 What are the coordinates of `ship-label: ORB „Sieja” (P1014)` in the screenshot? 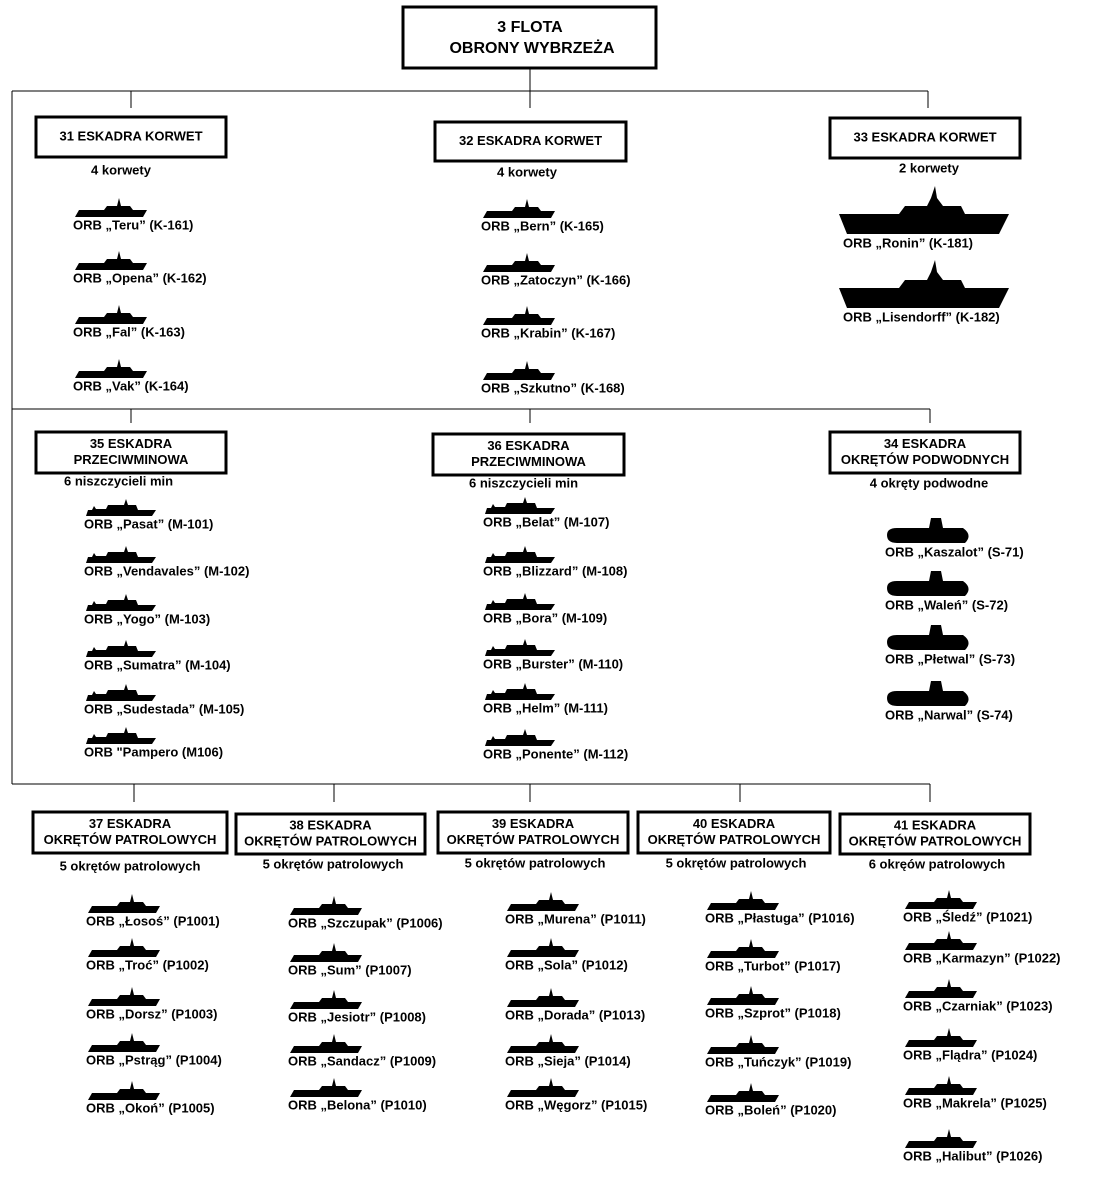 It's located at (568, 1060).